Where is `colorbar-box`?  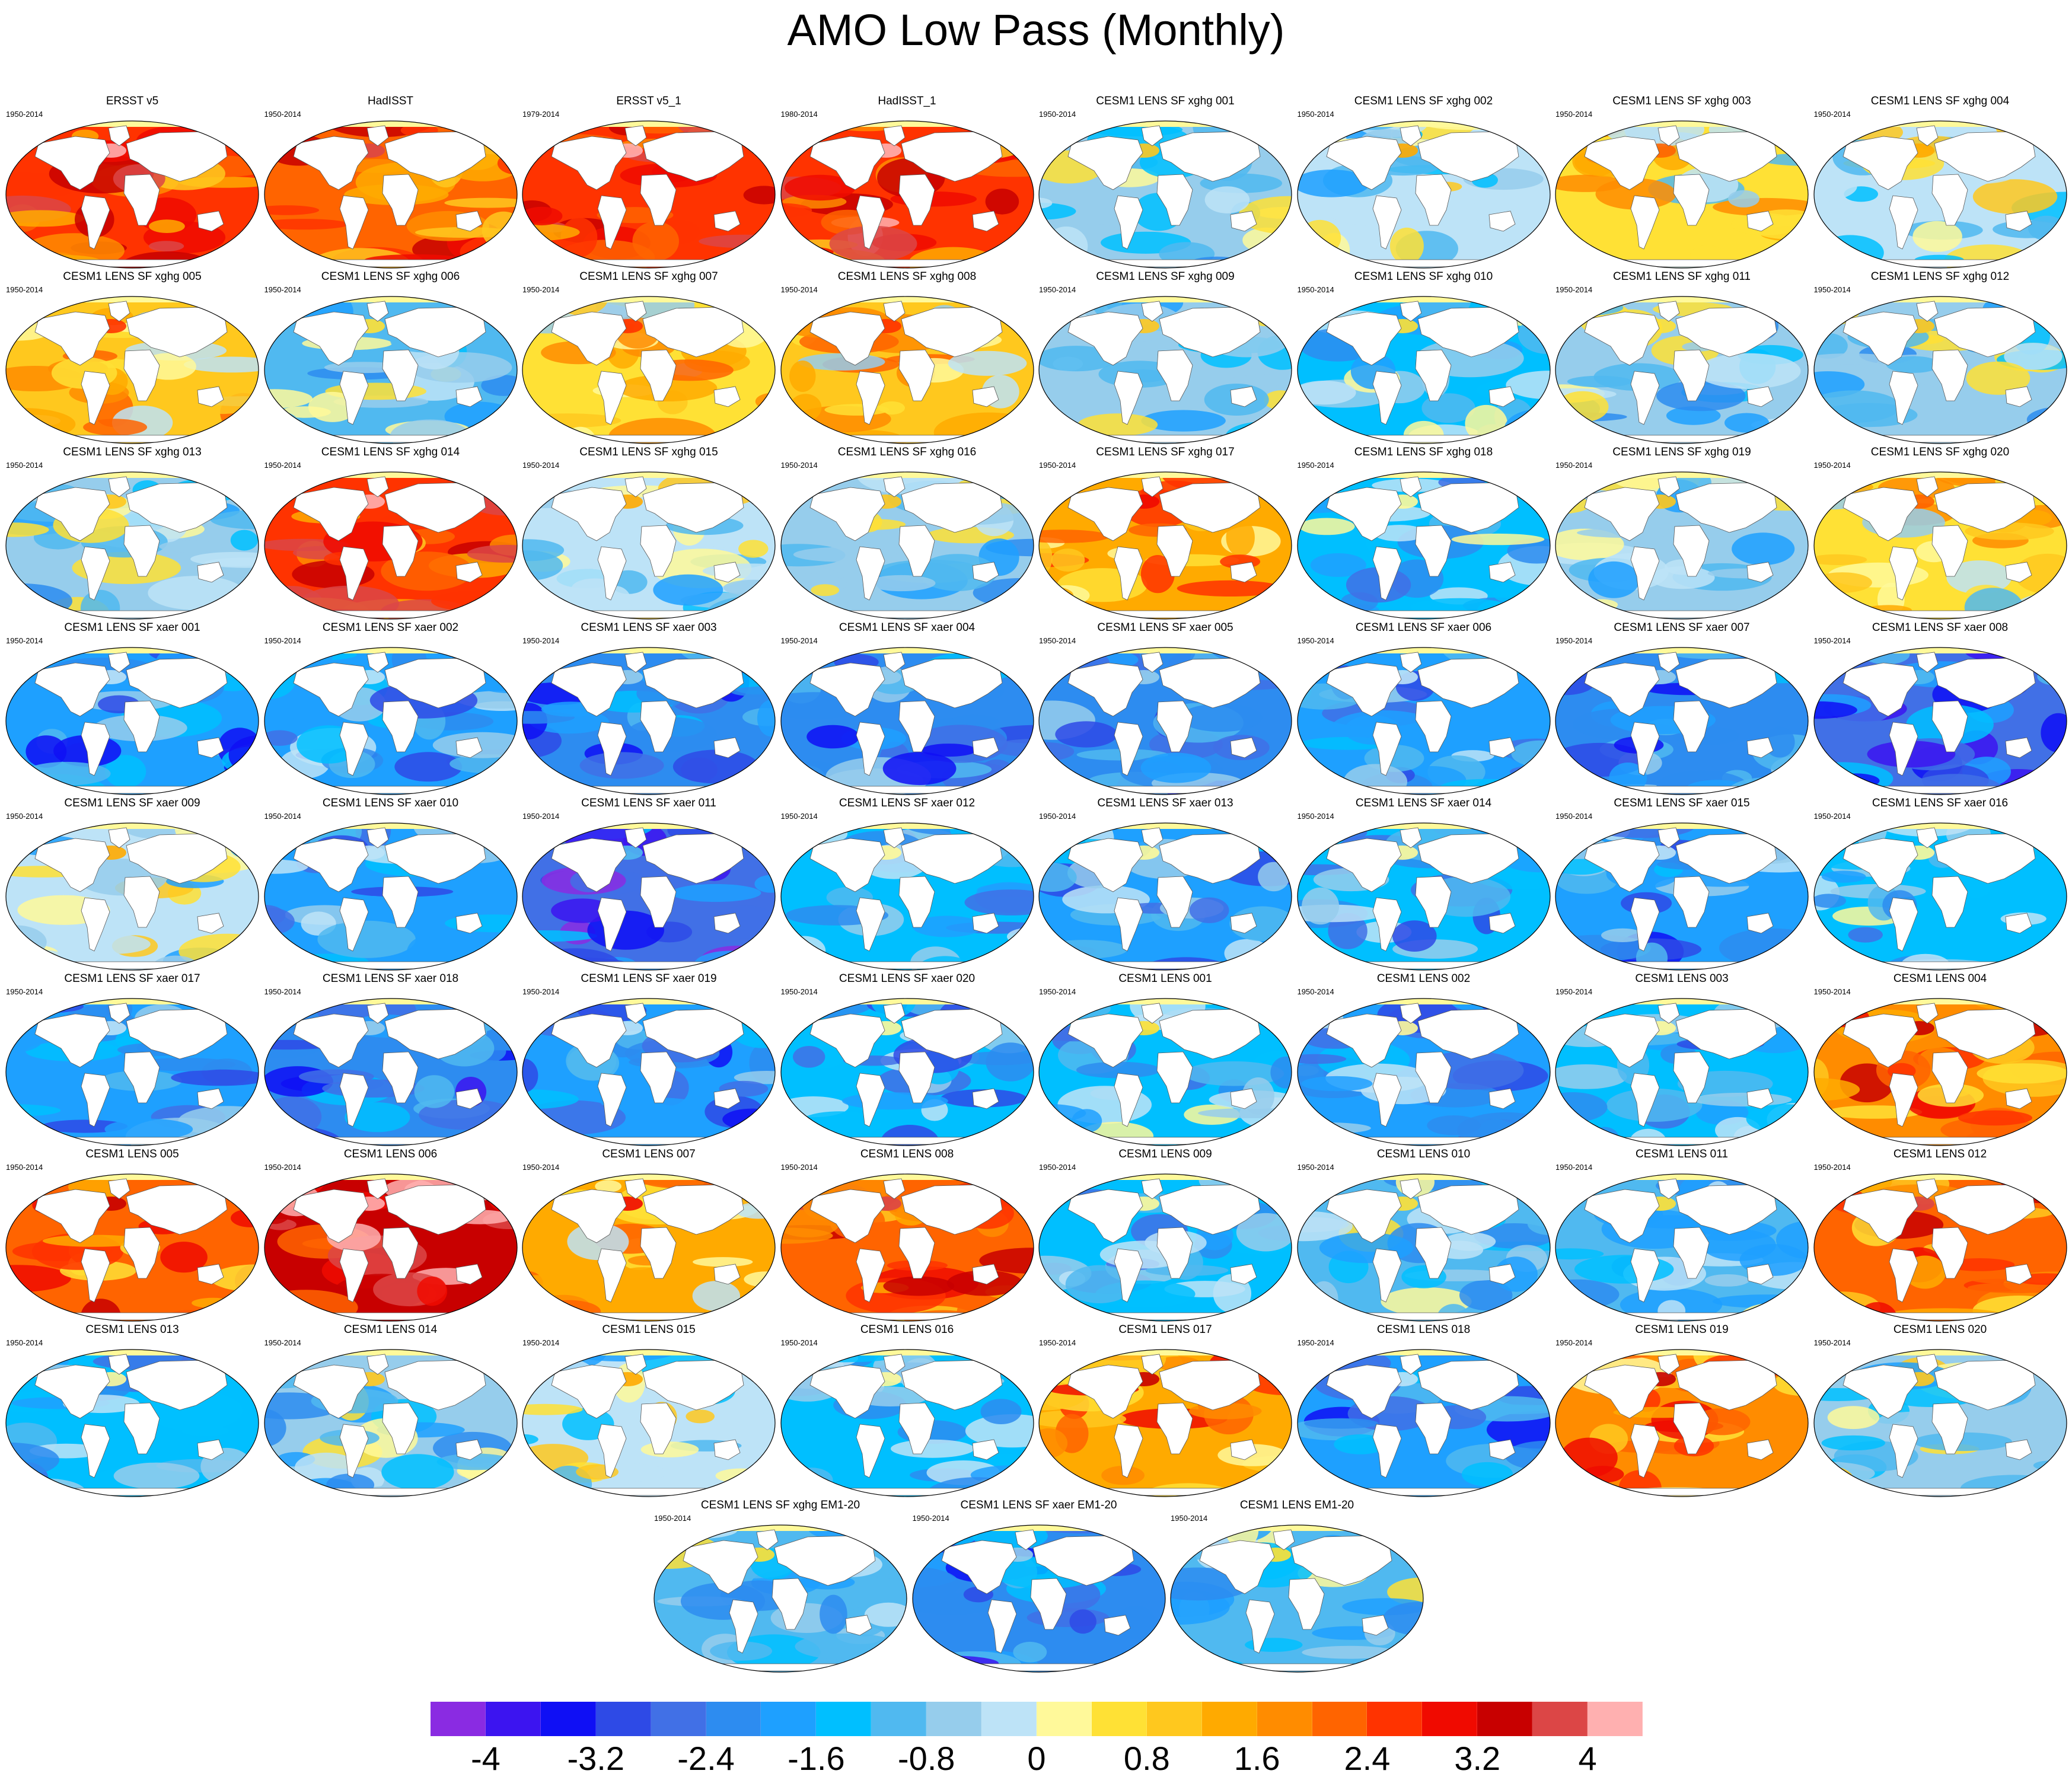 colorbar-box is located at coordinates (789, 1719).